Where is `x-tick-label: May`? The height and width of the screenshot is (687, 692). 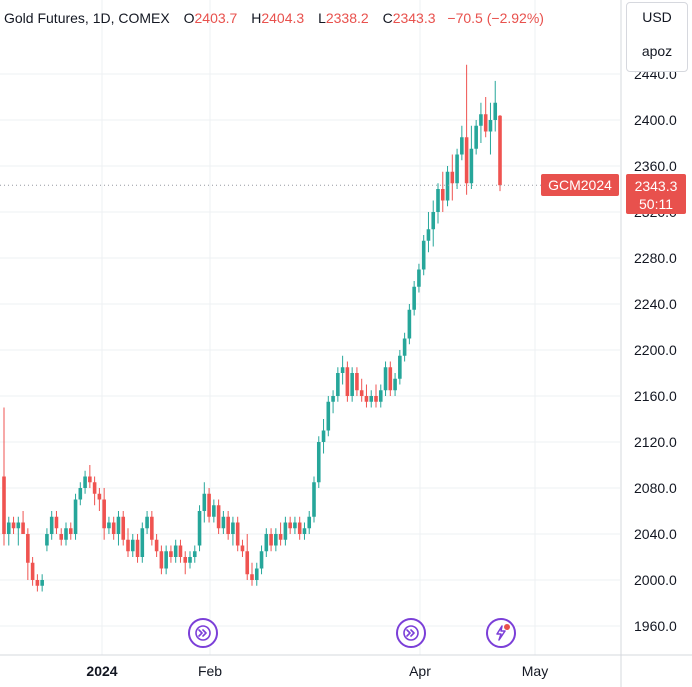
x-tick-label: May is located at coordinates (535, 671).